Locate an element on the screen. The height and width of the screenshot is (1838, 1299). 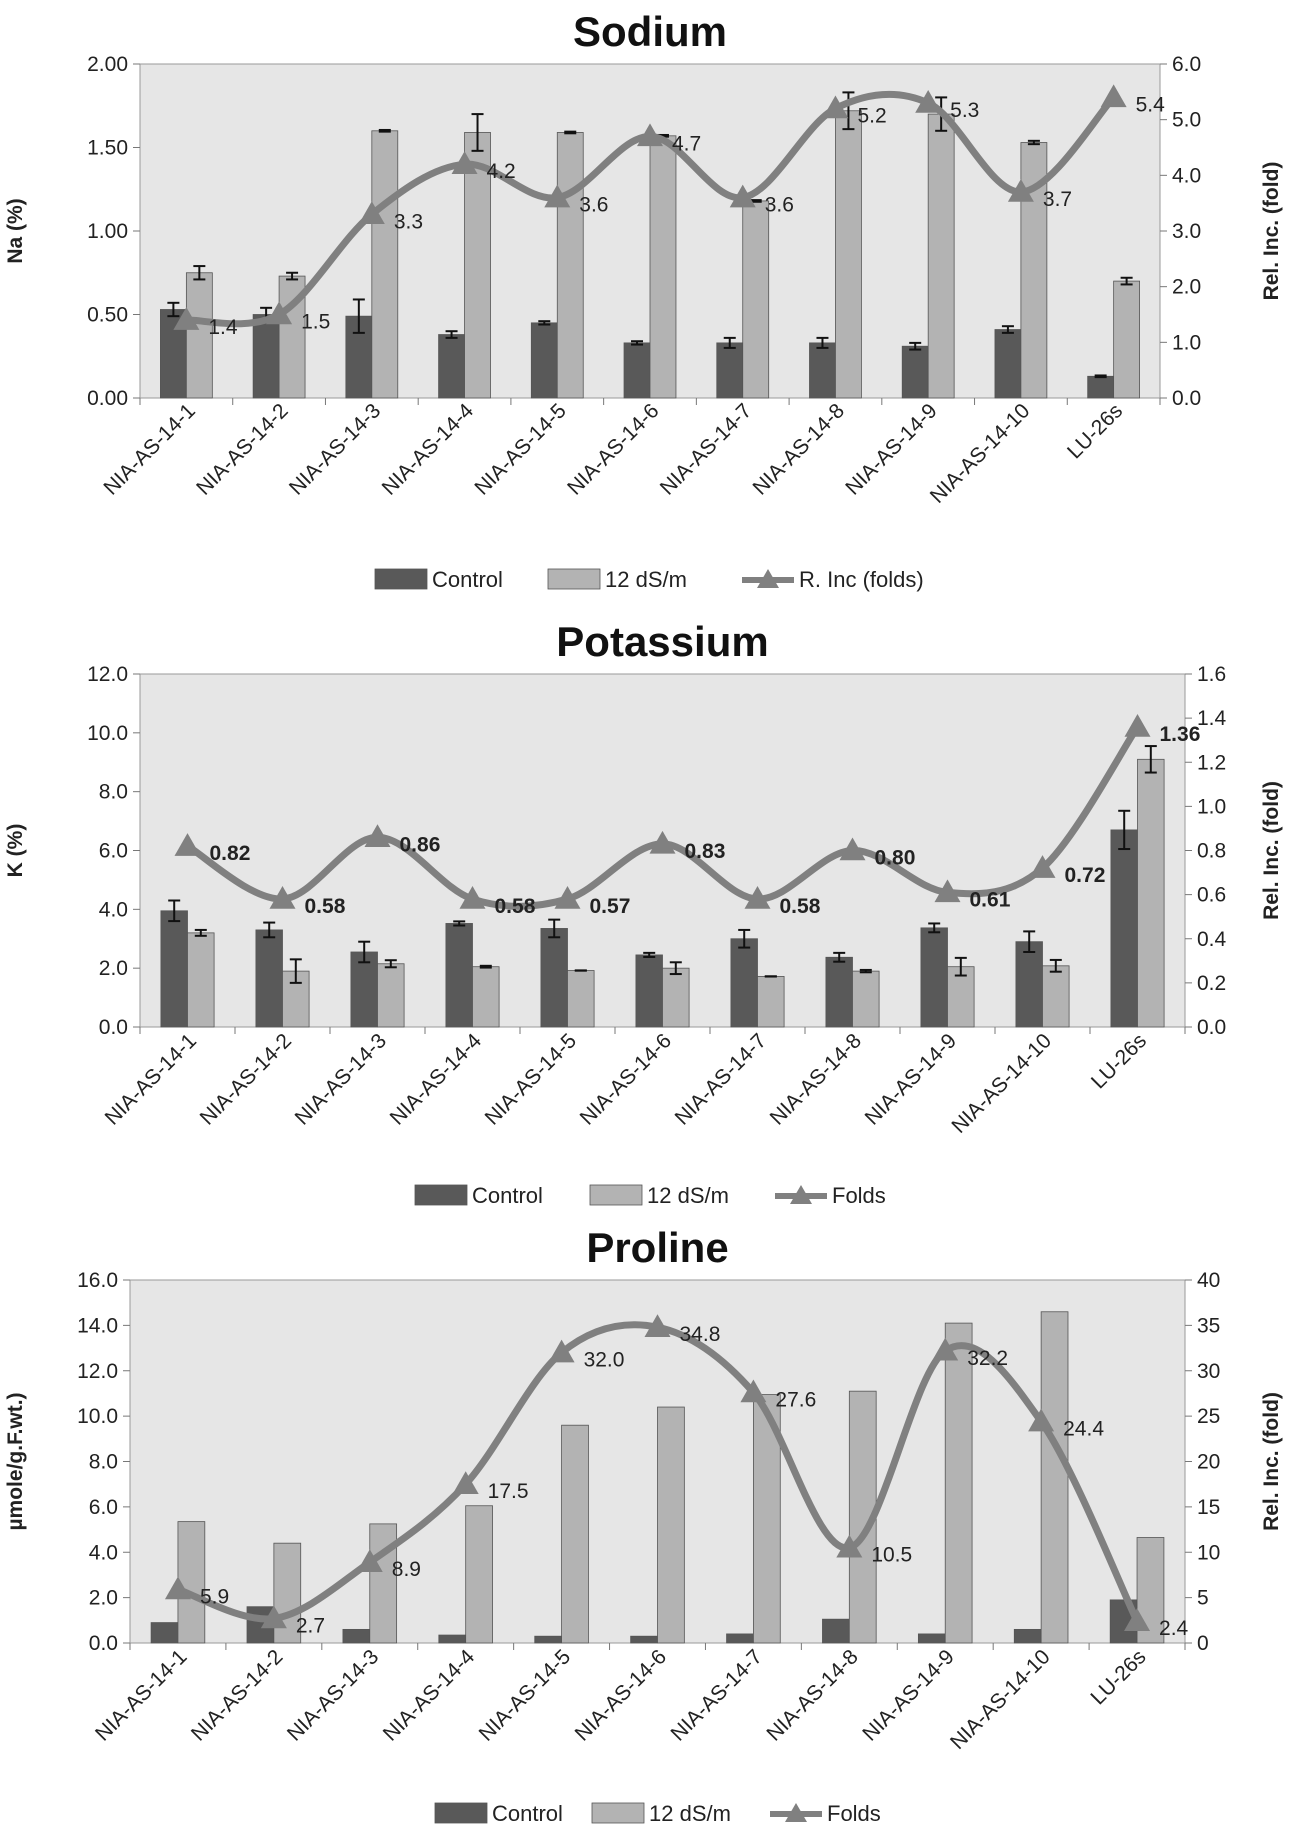
legend-label: Control is located at coordinates (467, 579).